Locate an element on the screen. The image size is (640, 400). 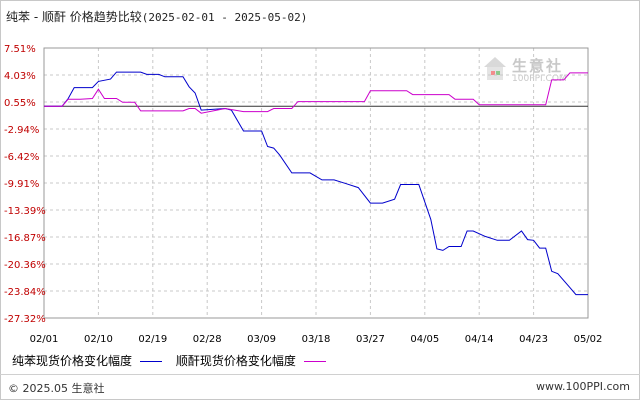
legend-item-maleic-anhydride: 顺酐现货价格变化幅度 is located at coordinates (251, 360).